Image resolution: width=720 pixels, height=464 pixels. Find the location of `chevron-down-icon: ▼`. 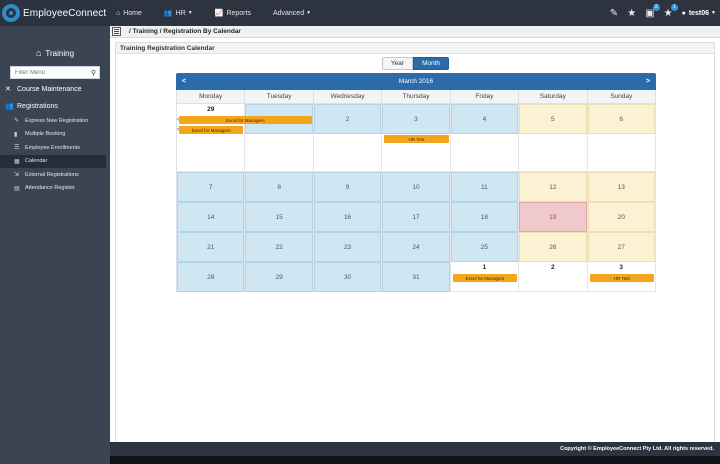

chevron-down-icon: ▼ is located at coordinates (309, 13).